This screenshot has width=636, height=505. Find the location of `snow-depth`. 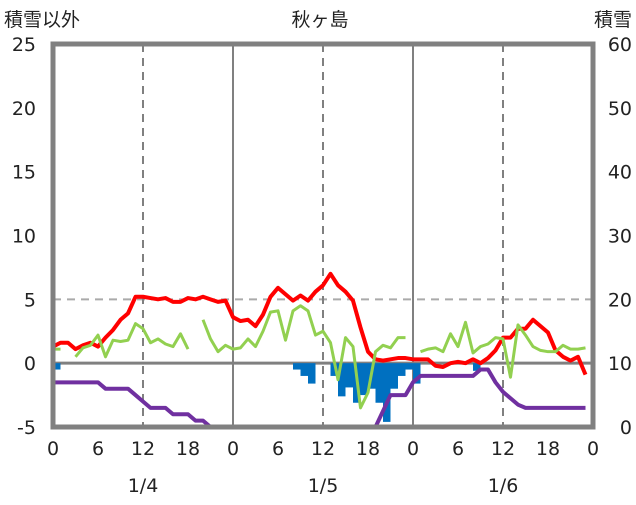

snow-depth is located at coordinates (319, 398).